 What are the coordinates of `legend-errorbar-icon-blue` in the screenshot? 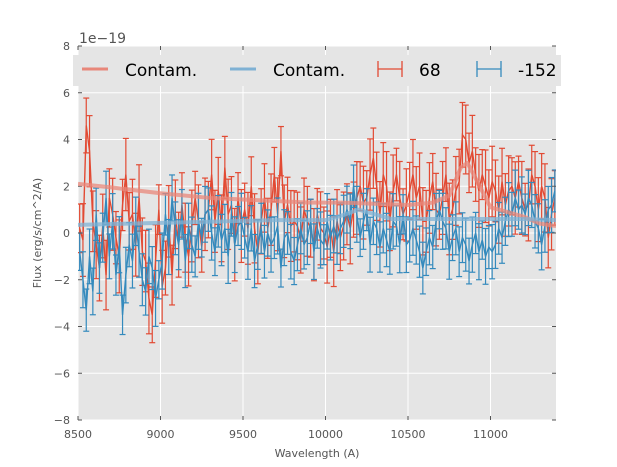 It's located at (489, 69).